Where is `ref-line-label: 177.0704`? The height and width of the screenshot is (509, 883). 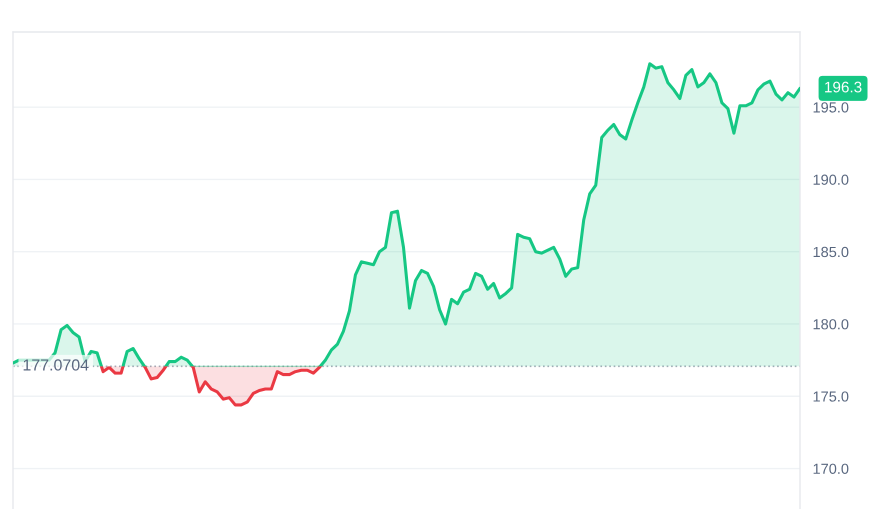 ref-line-label: 177.0704 is located at coordinates (56, 365).